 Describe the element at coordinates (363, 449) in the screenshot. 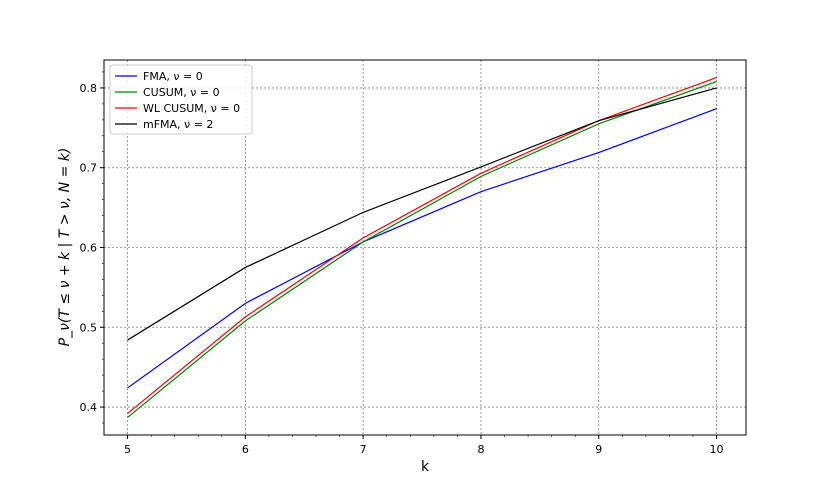

I see `x-tick-label: 7` at that location.